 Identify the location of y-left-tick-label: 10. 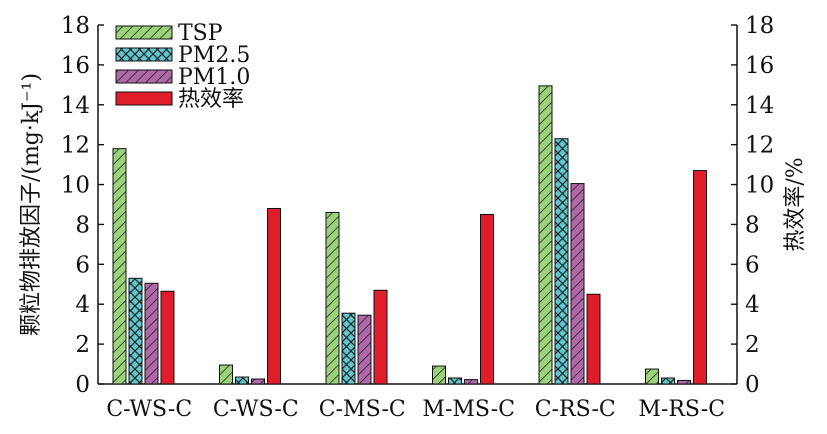
(75, 186).